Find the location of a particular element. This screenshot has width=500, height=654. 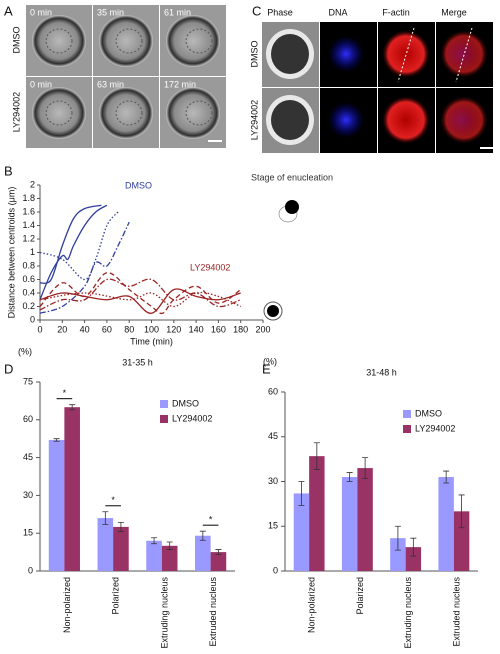

y-tick-label: 75 is located at coordinates (28, 381).